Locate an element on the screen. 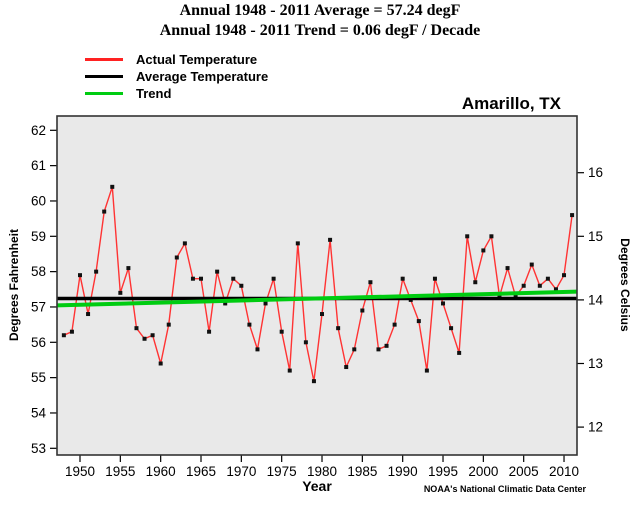  x-tick-label: 2010 is located at coordinates (564, 471).